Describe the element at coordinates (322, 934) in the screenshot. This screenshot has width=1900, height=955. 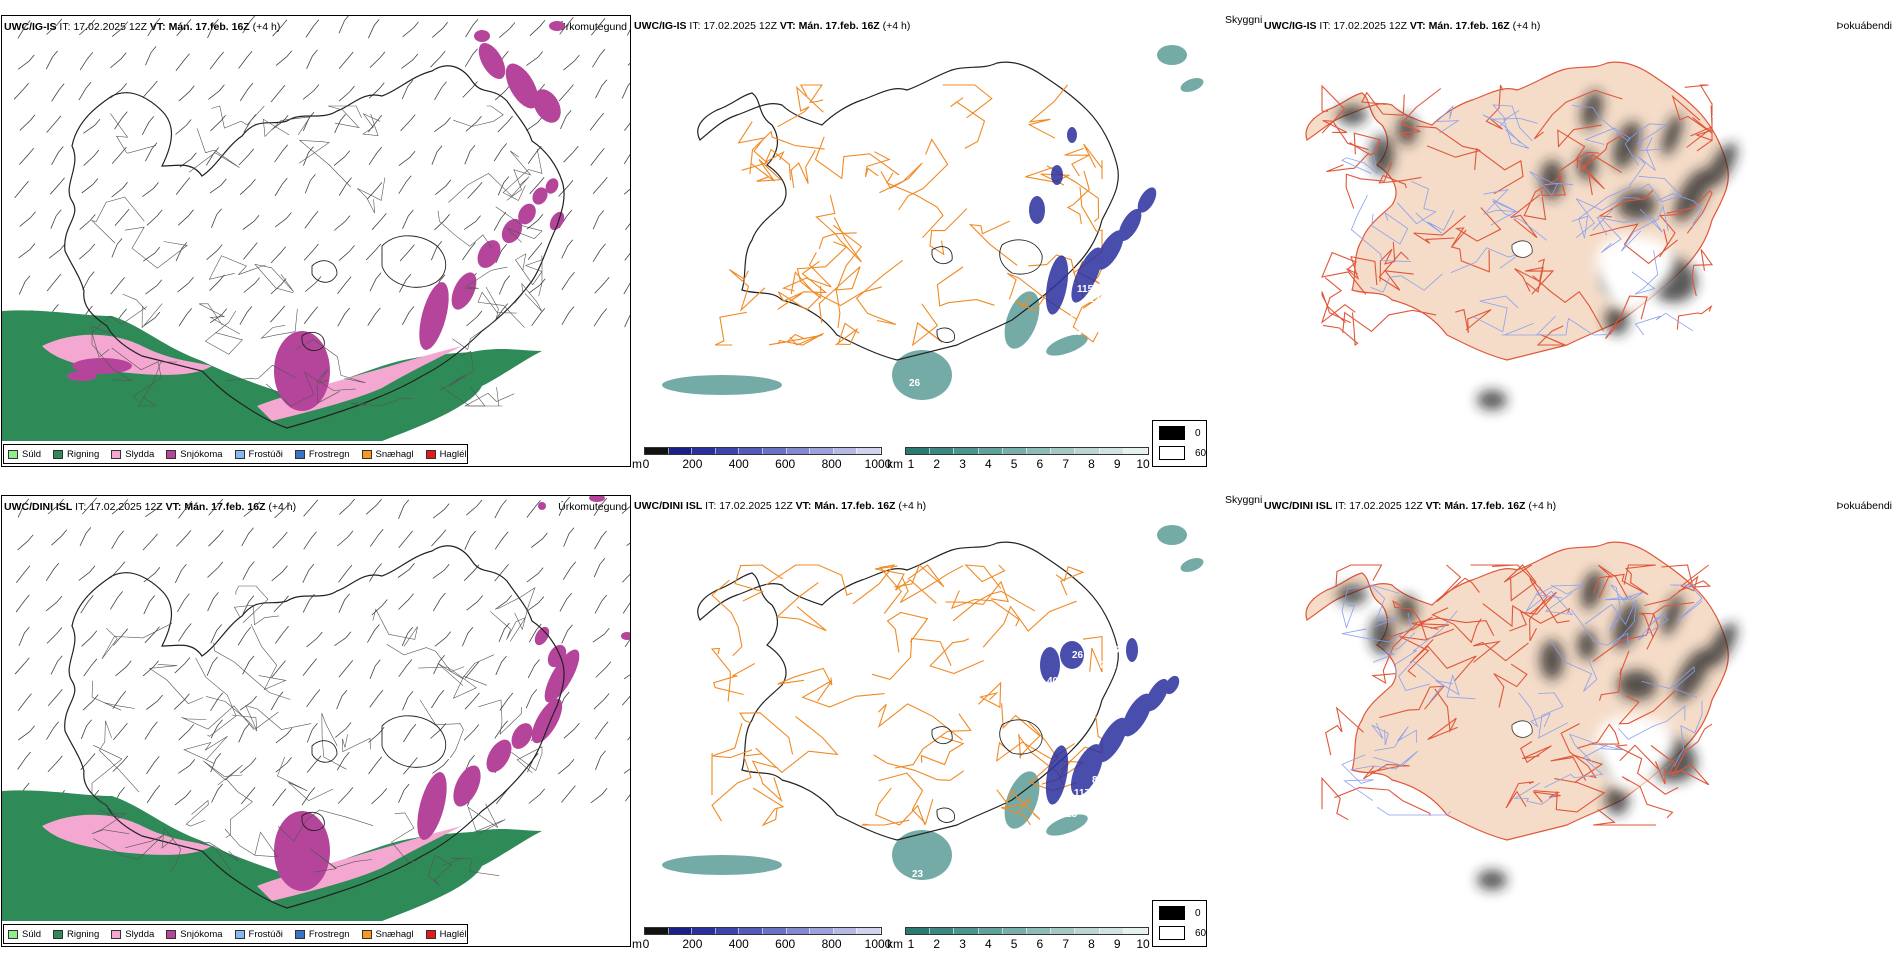
I see `legend-item: Frostregn` at that location.